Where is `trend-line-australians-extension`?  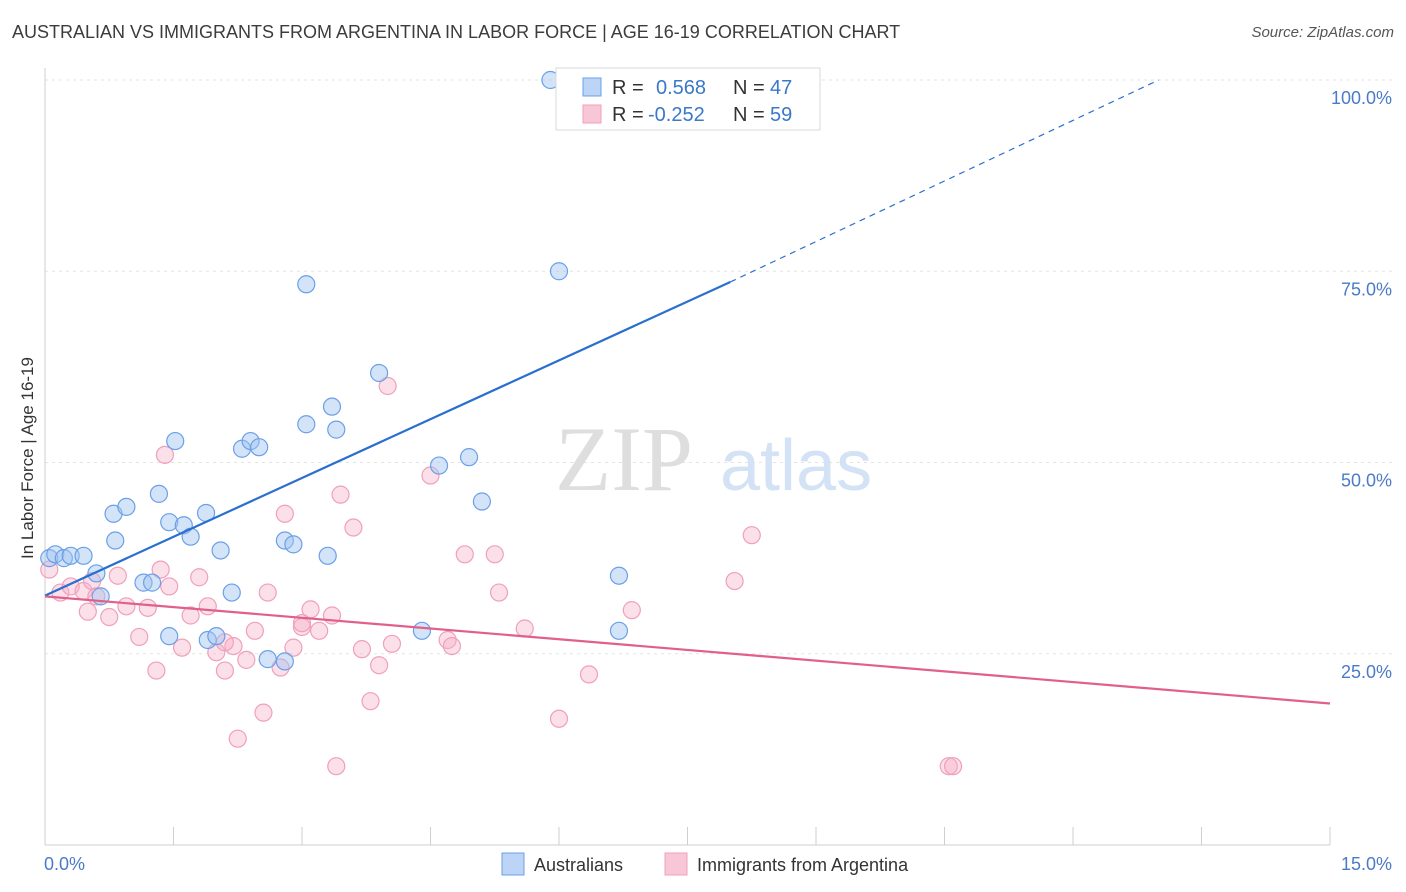 trend-line-australians-extension is located at coordinates (944, 181).